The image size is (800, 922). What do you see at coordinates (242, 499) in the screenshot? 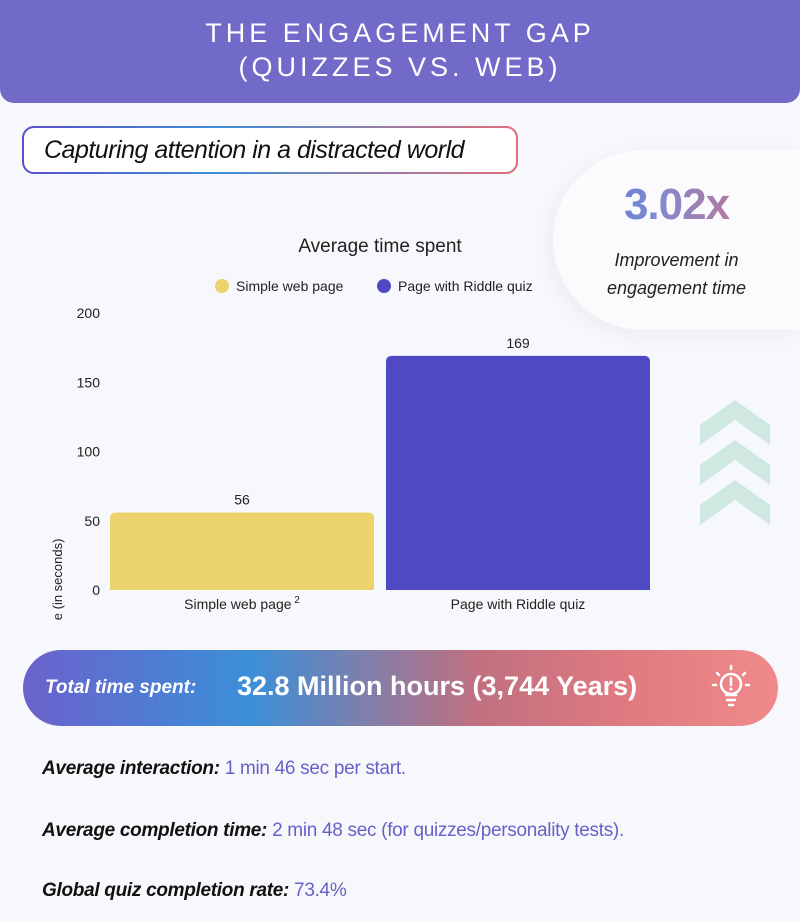
I see `data-label: 56` at bounding box center [242, 499].